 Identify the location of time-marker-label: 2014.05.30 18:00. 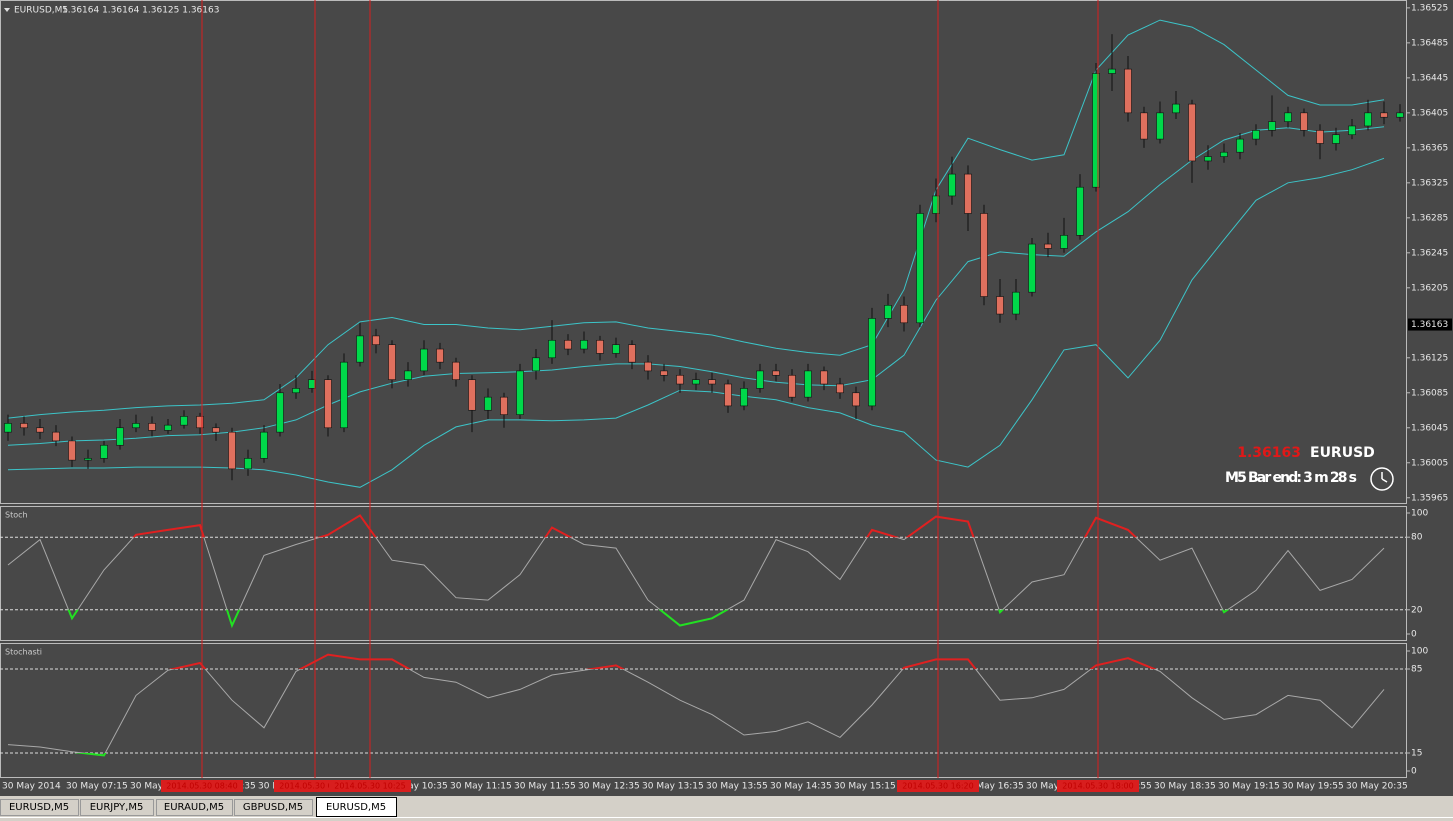
(1097, 786).